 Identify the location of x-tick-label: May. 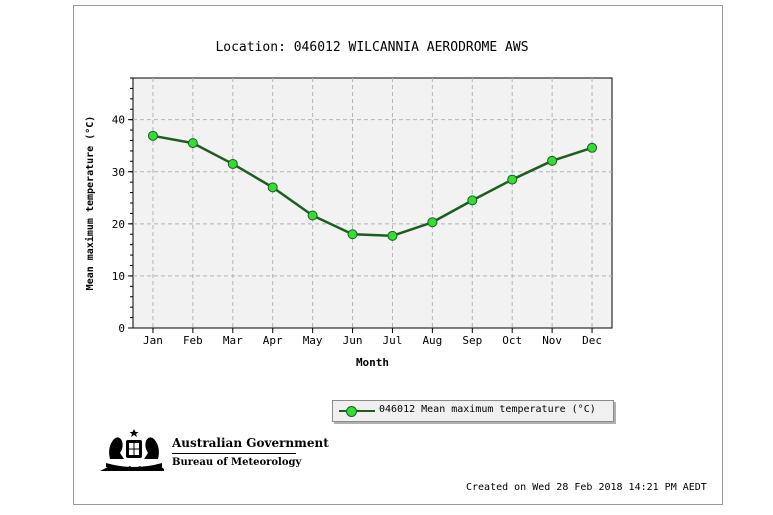
(313, 340).